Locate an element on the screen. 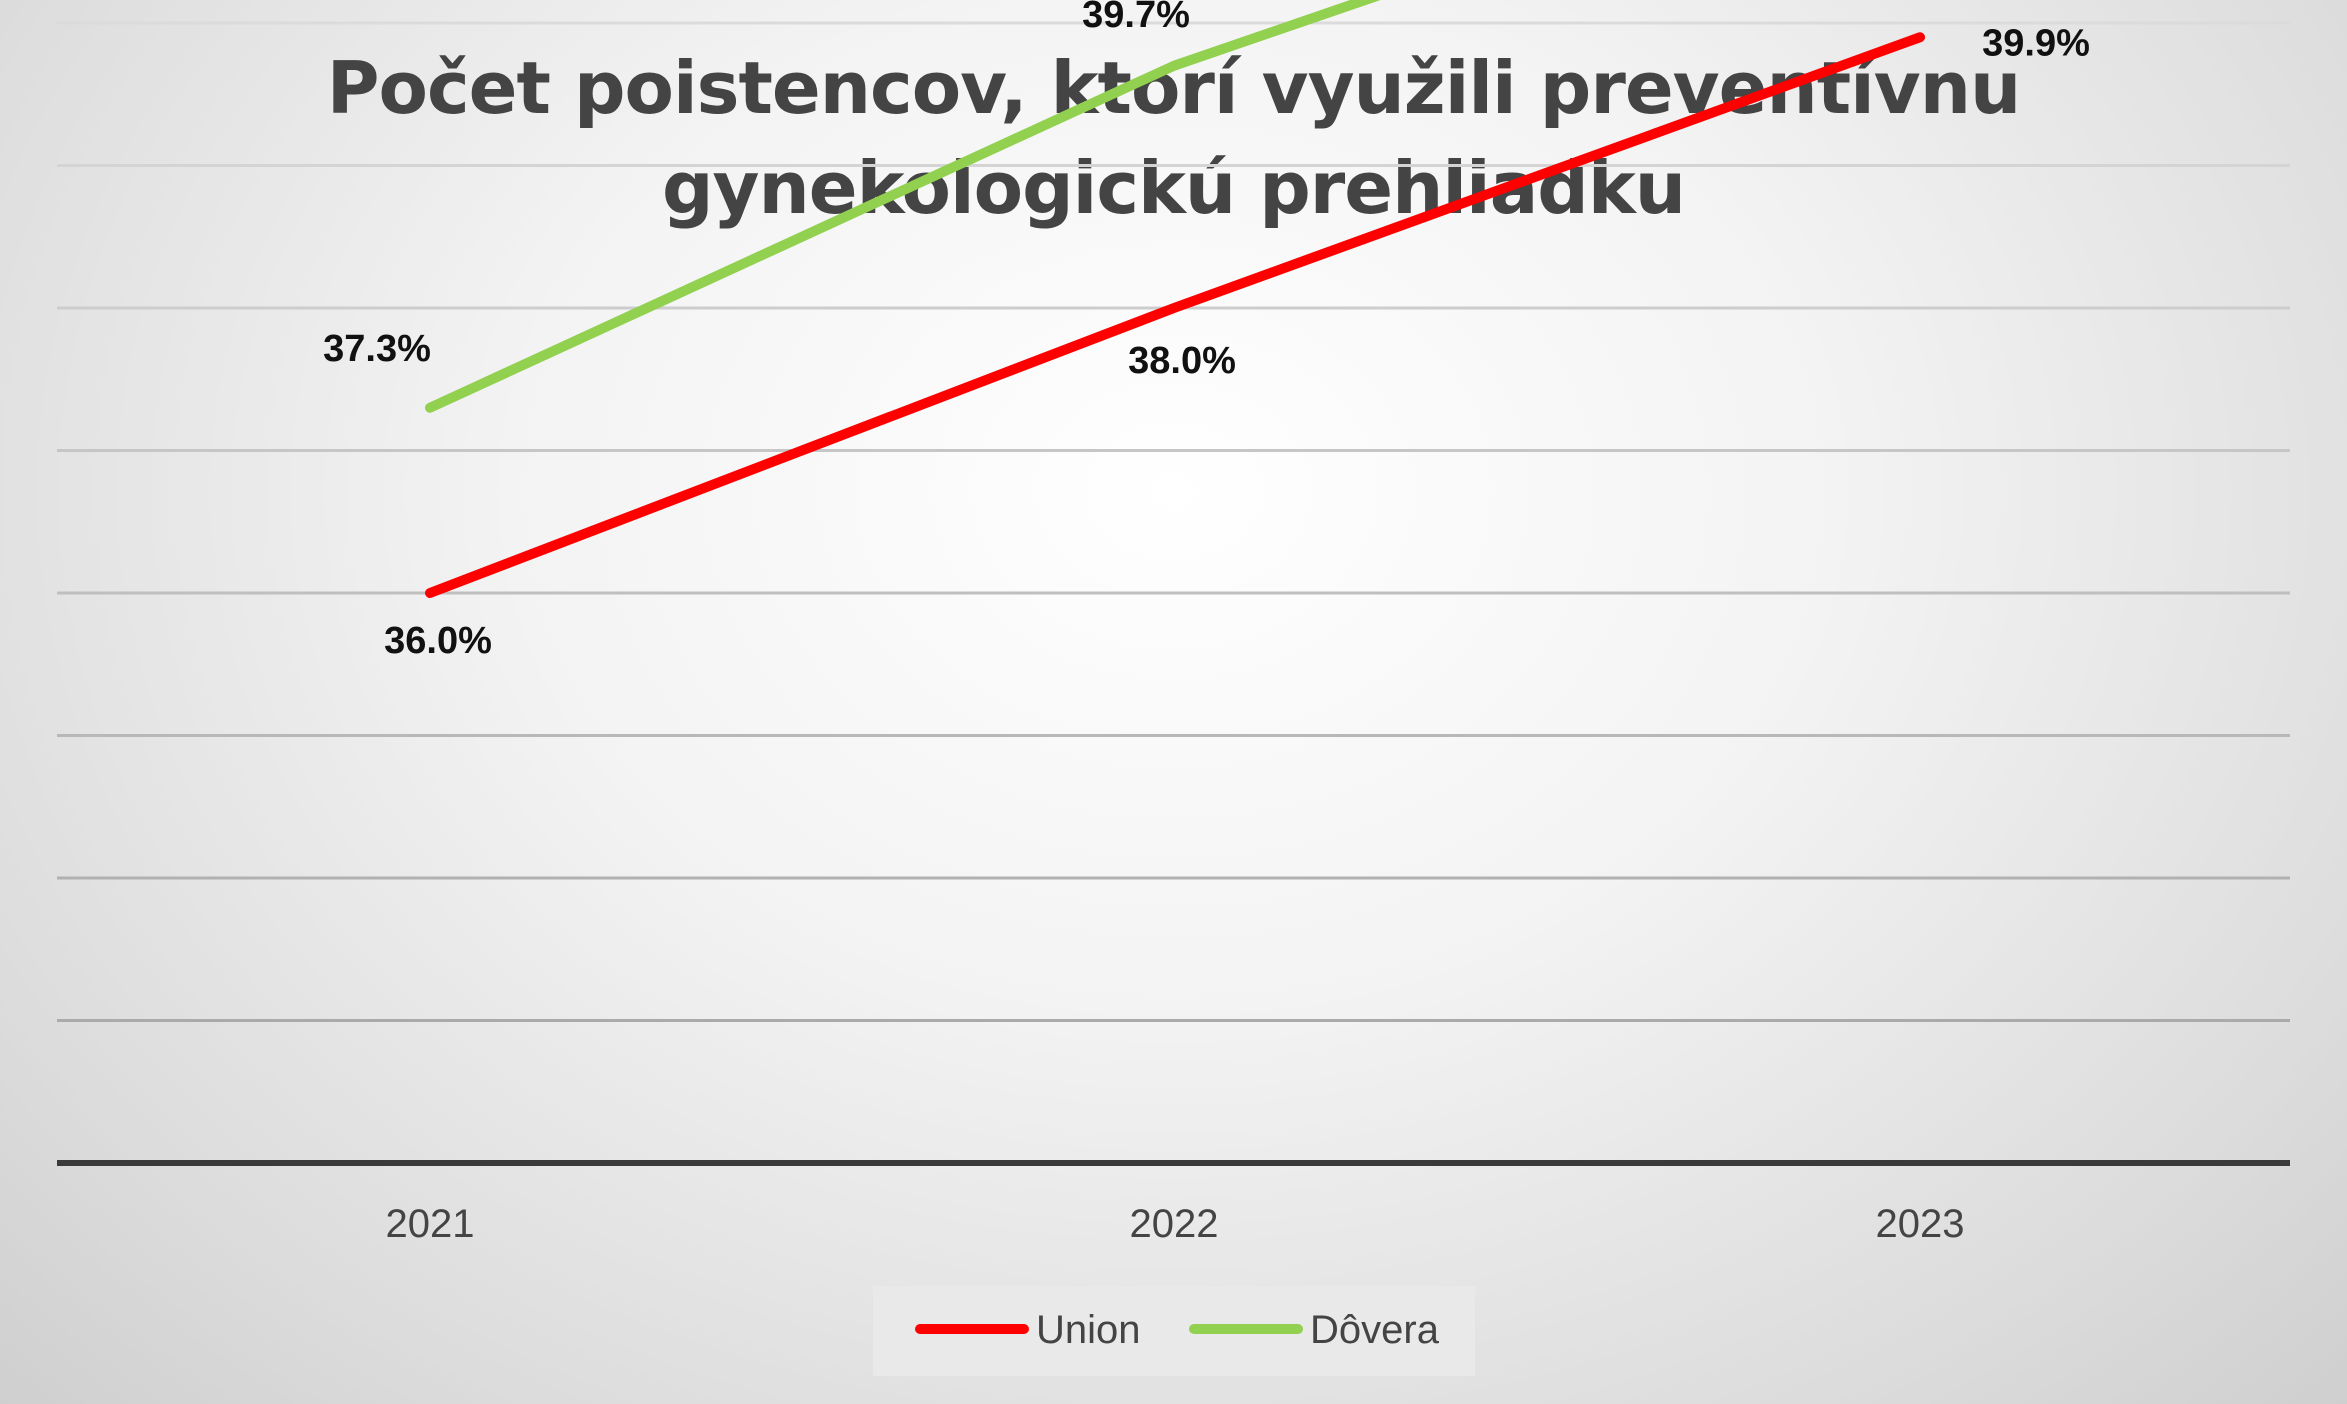 The width and height of the screenshot is (2347, 1404). data-label: 39.9% is located at coordinates (2036, 43).